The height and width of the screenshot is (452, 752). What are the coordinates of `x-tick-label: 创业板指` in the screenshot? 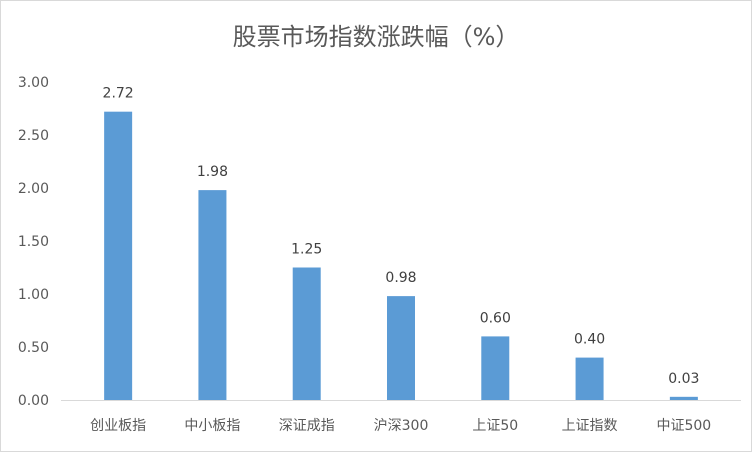 It's located at (118, 426).